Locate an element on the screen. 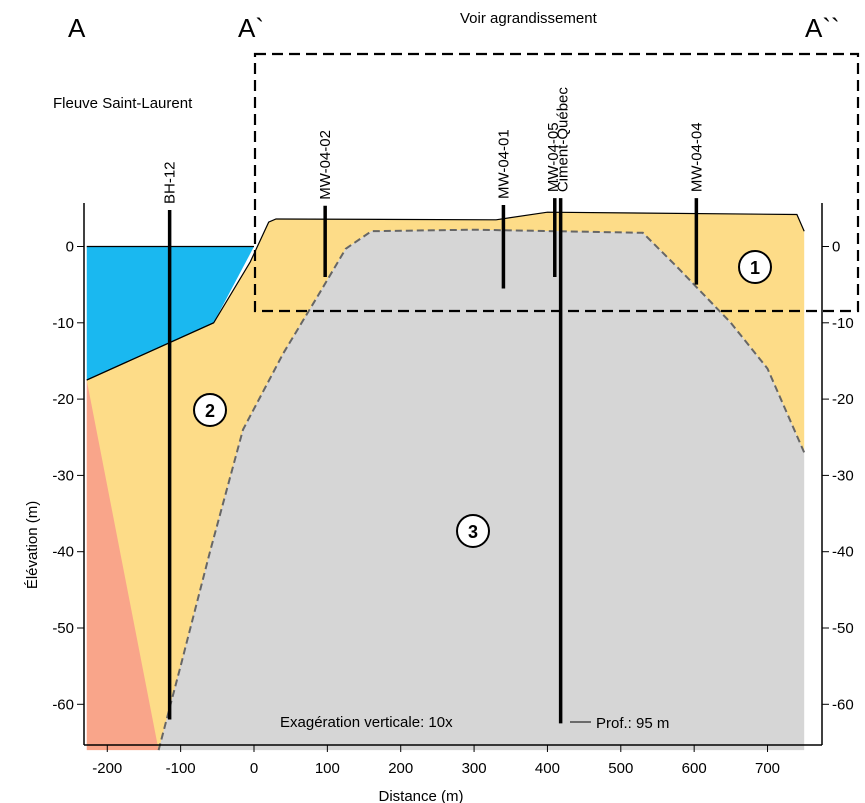 This screenshot has height=803, width=865. well-label-0: BH-12 is located at coordinates (170, 182).